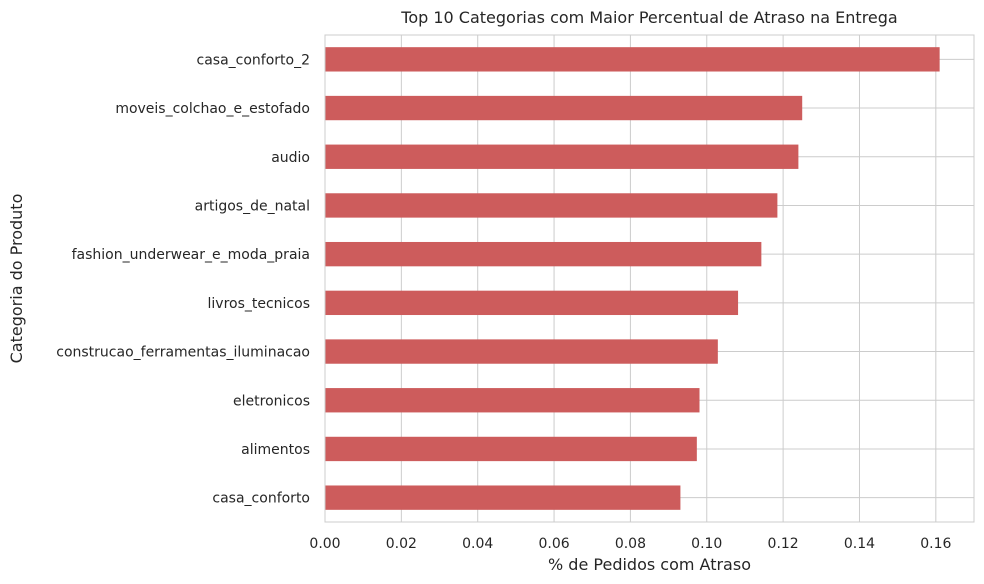  What do you see at coordinates (783, 544) in the screenshot?
I see `x-tick-label: 0.12` at bounding box center [783, 544].